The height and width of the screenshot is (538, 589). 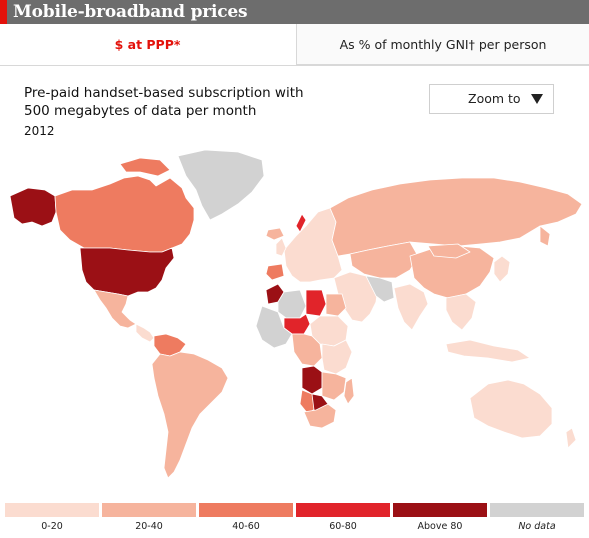 I want to click on tab-gni: As % of monthly GNI† per person, so click(x=442, y=44).